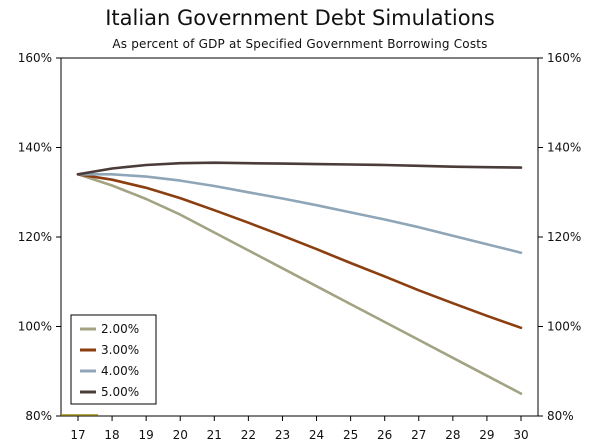  What do you see at coordinates (350, 435) in the screenshot?
I see `x-tick-label: 25` at bounding box center [350, 435].